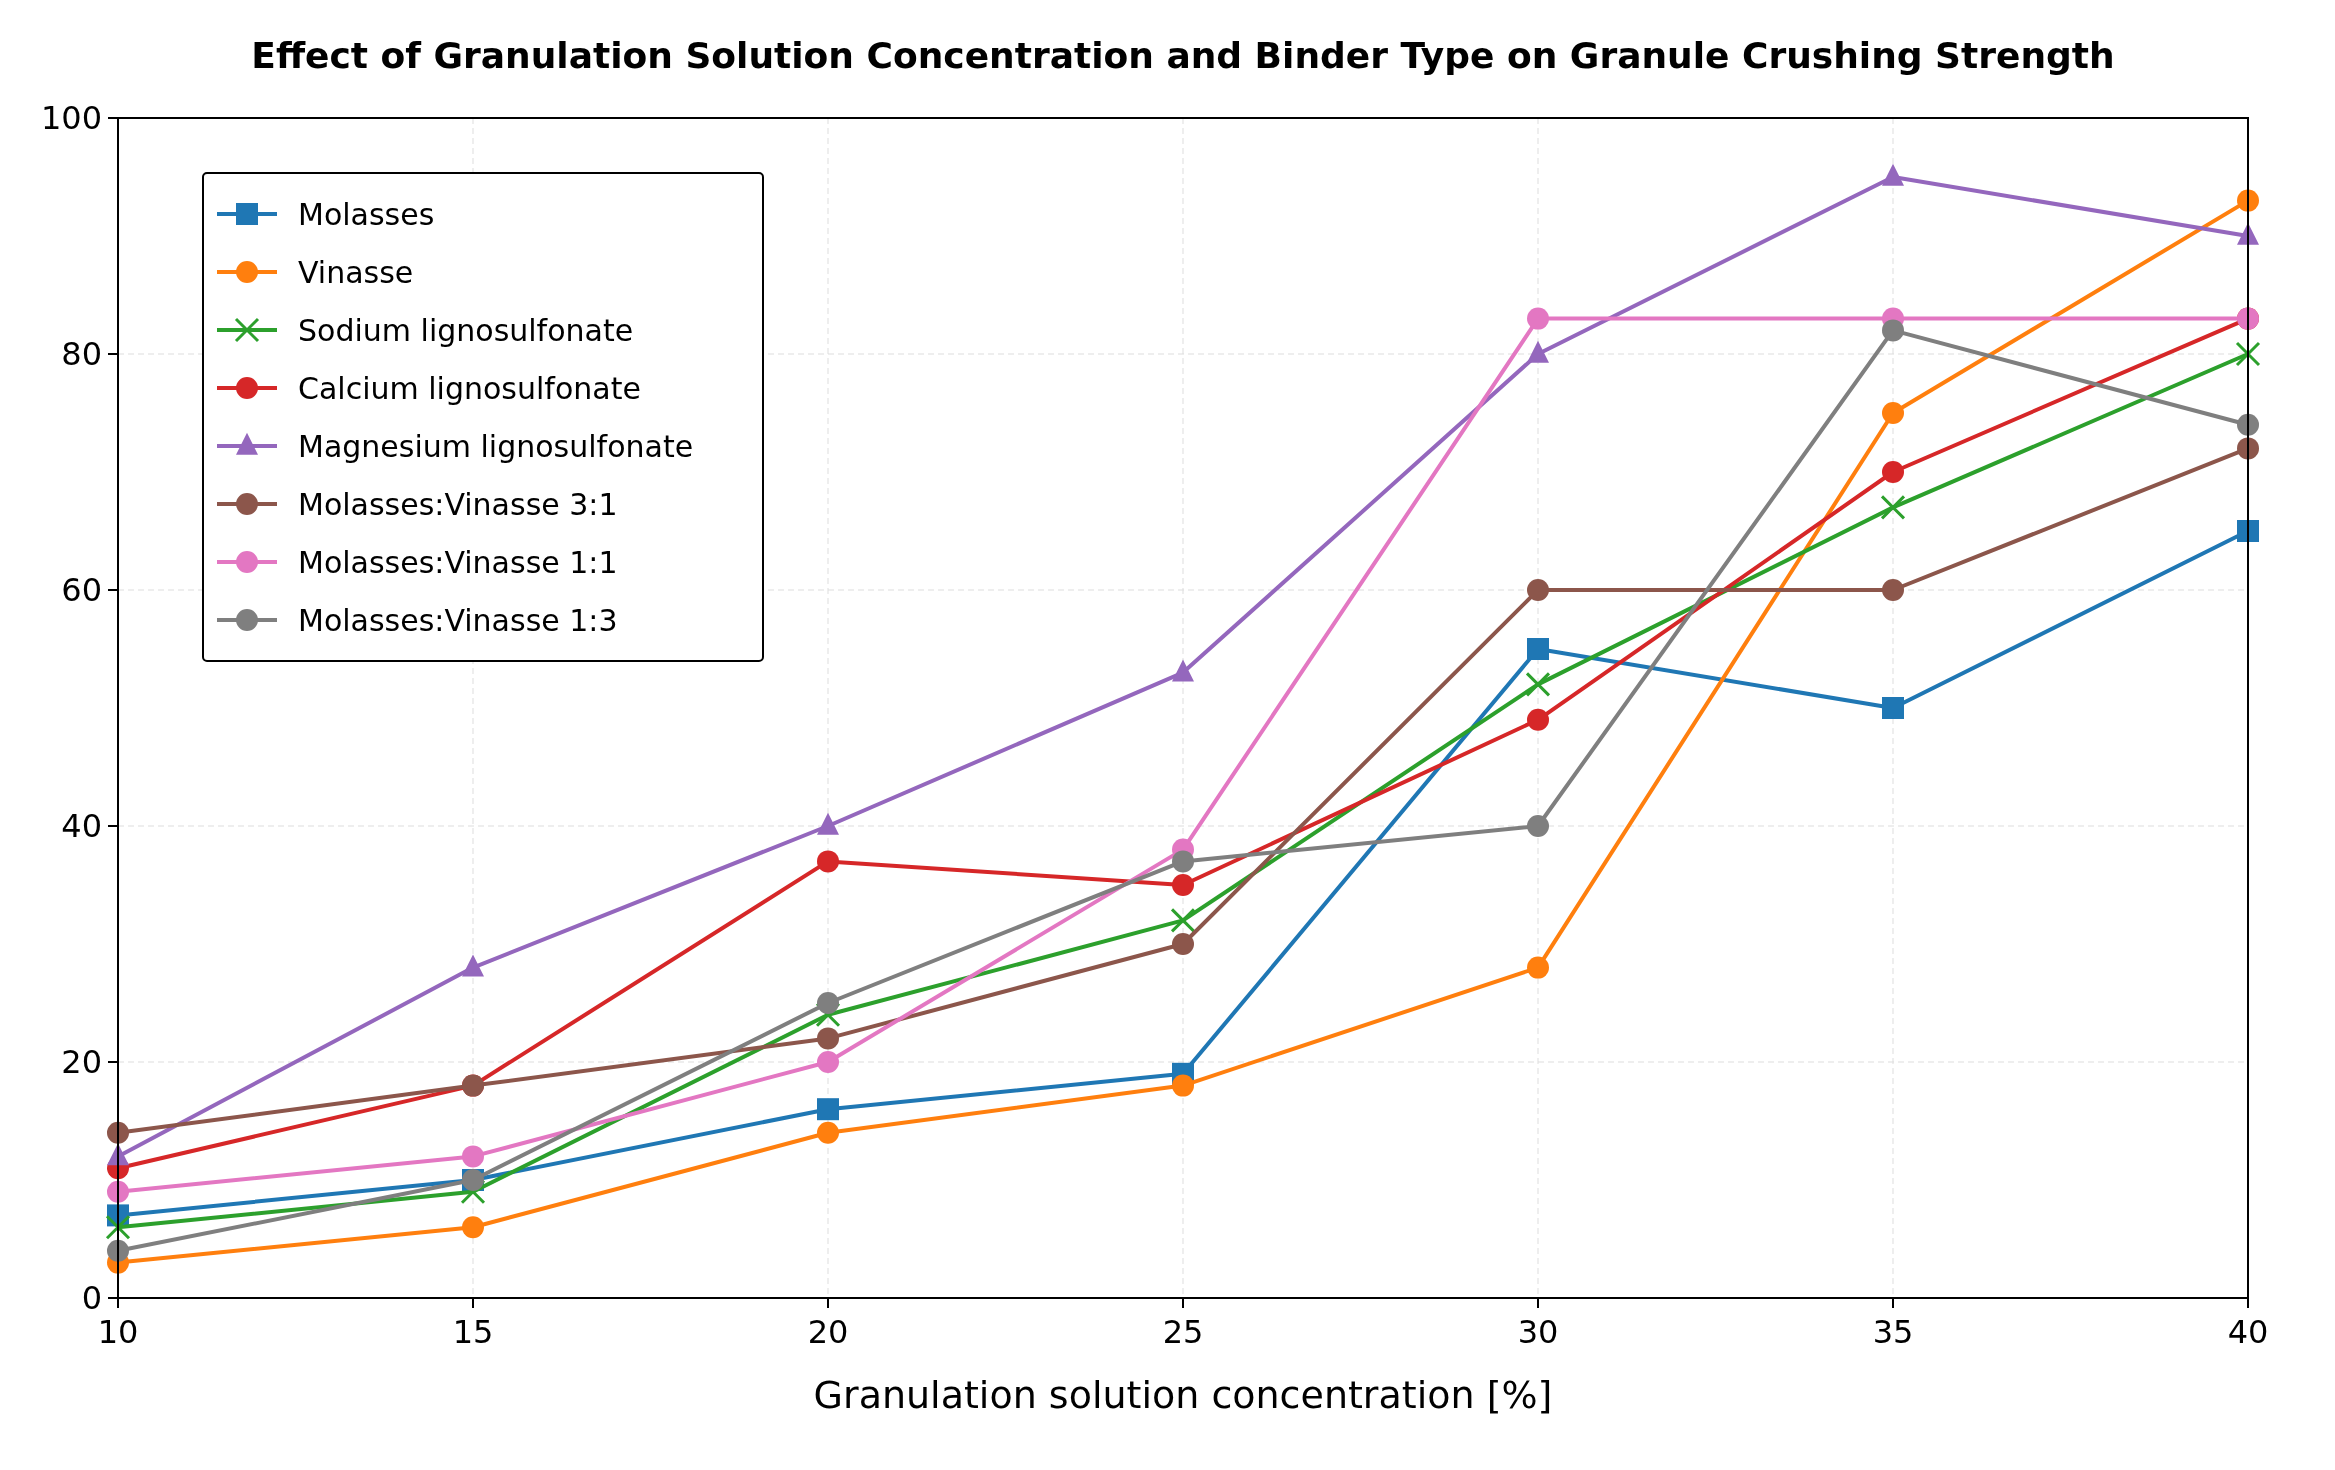 The width and height of the screenshot is (2335, 1470). What do you see at coordinates (1538, 1332) in the screenshot?
I see `x-tick-label: 30` at bounding box center [1538, 1332].